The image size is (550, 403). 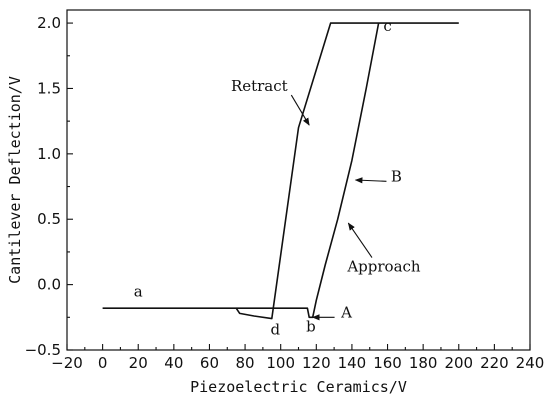 I want to click on annotation-label: B, so click(x=396, y=176).